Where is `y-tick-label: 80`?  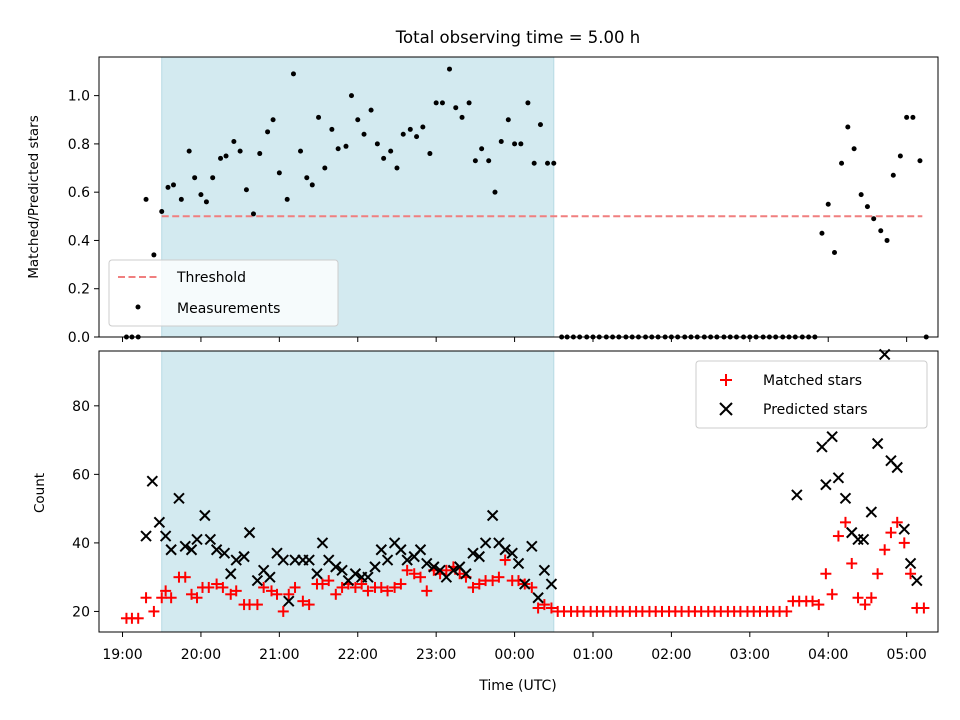
y-tick-label: 80 is located at coordinates (81, 407).